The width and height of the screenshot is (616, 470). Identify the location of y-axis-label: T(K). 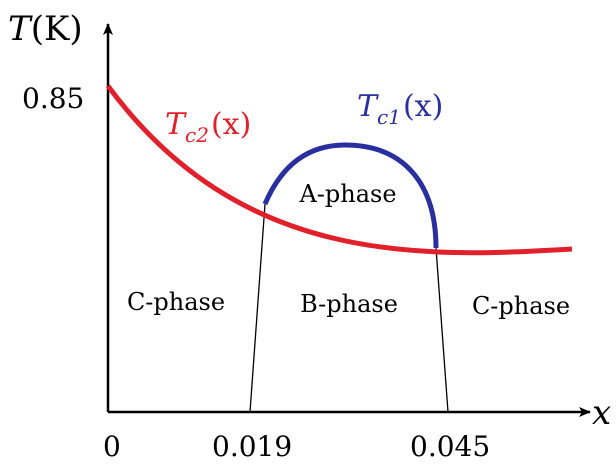
(45, 29).